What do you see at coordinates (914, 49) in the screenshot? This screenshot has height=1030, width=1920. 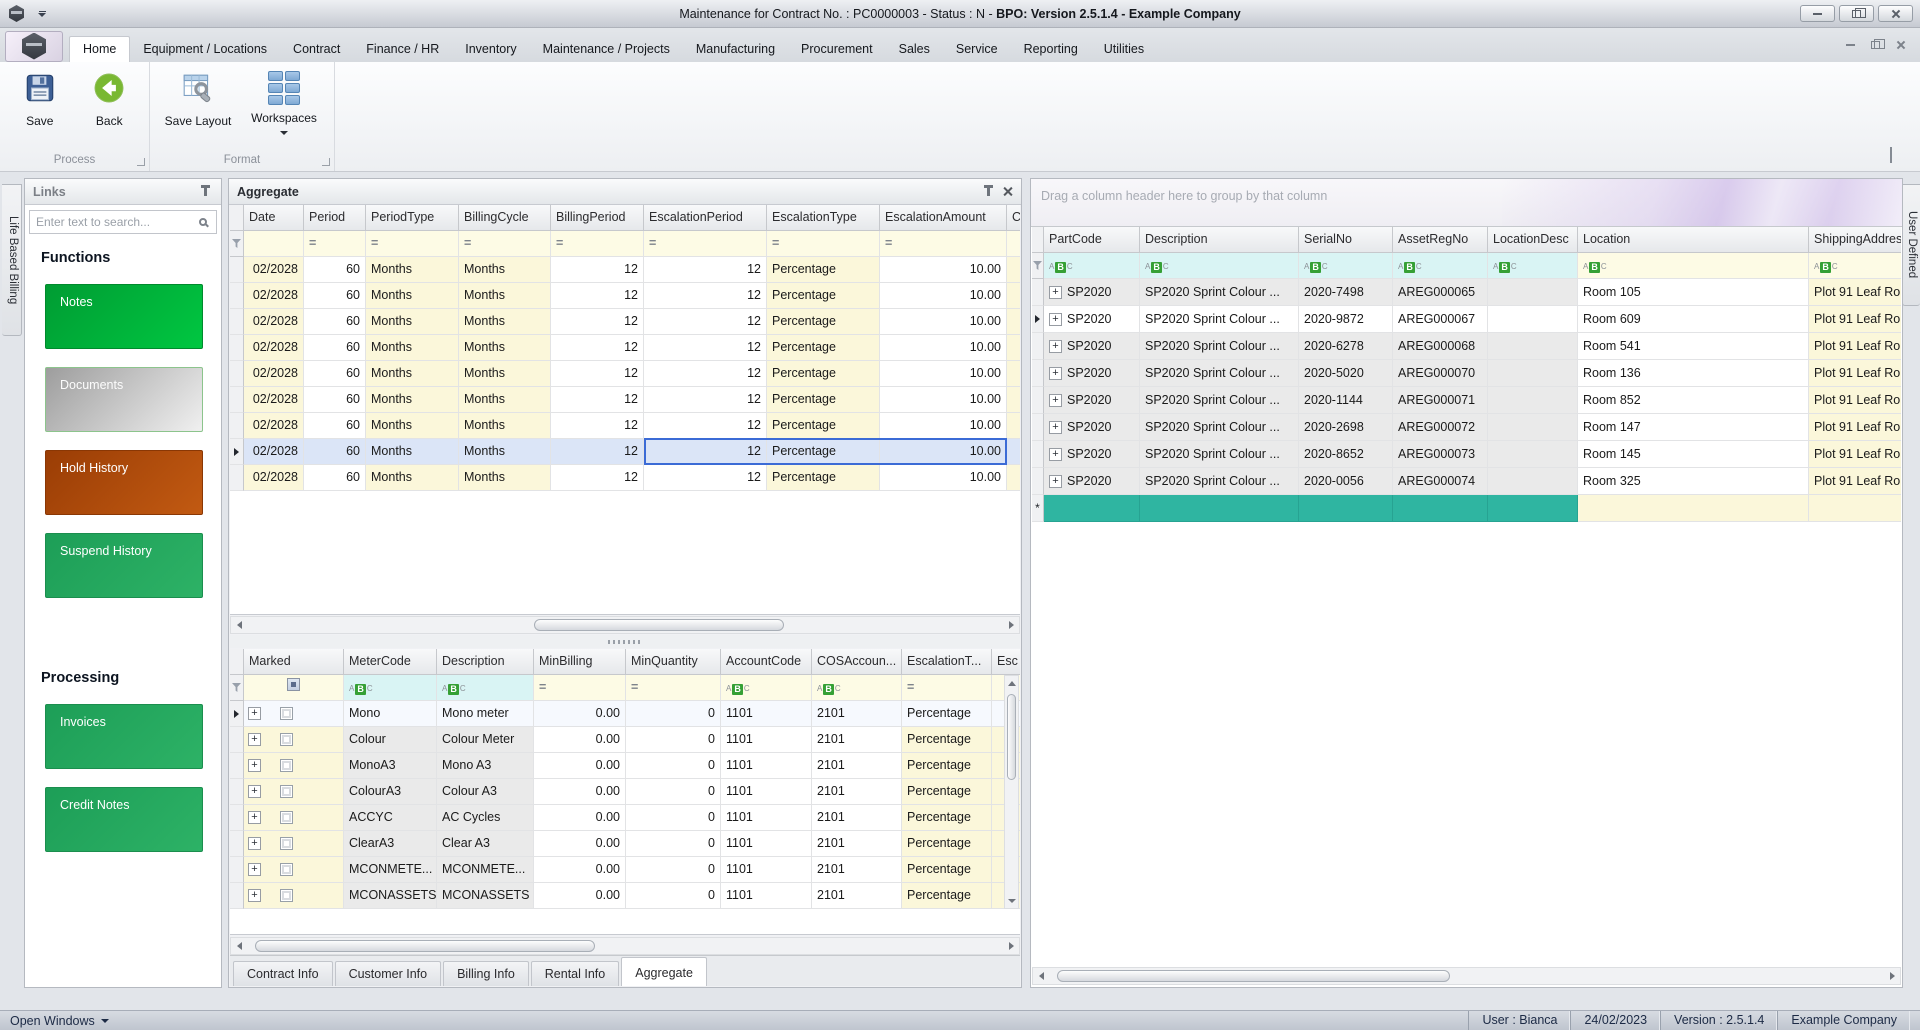 I see `menu-tab-sales: Sales` at bounding box center [914, 49].